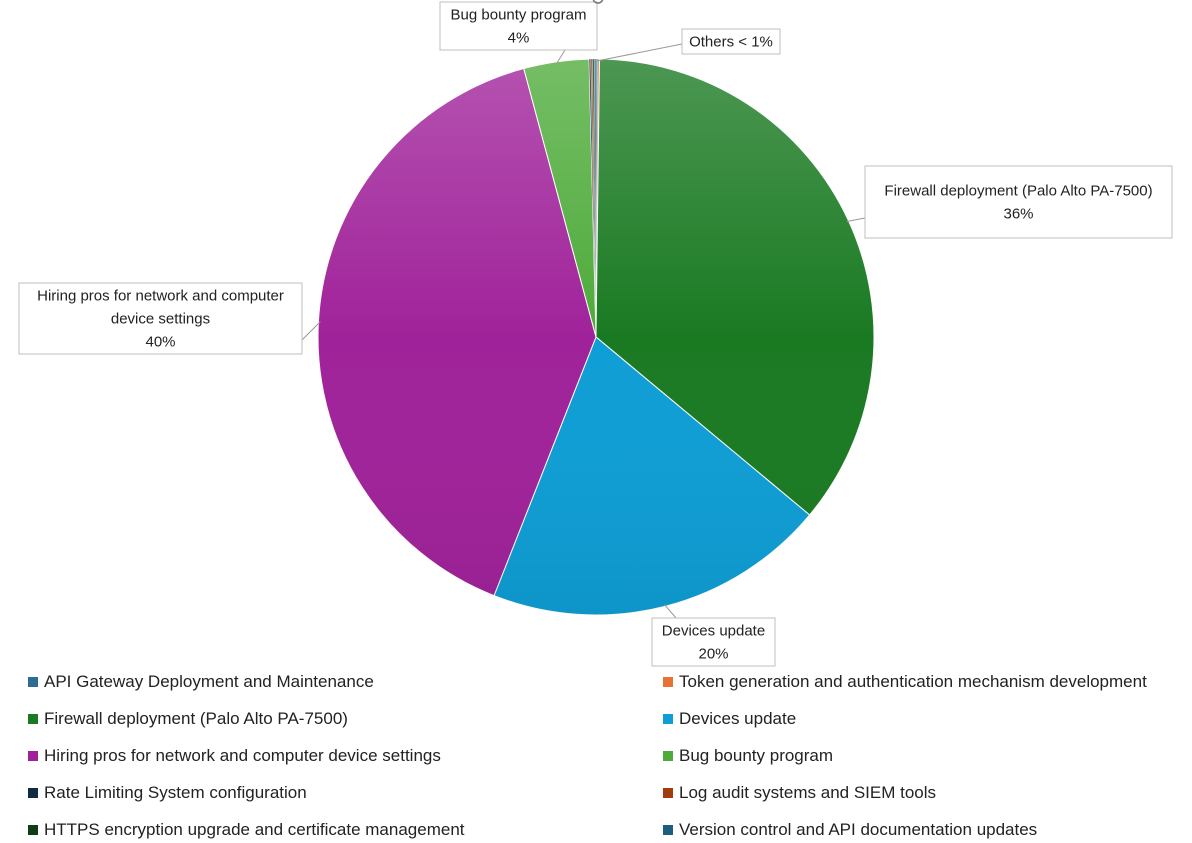 The image size is (1192, 843). What do you see at coordinates (160, 342) in the screenshot?
I see `data-label-text: 40%` at bounding box center [160, 342].